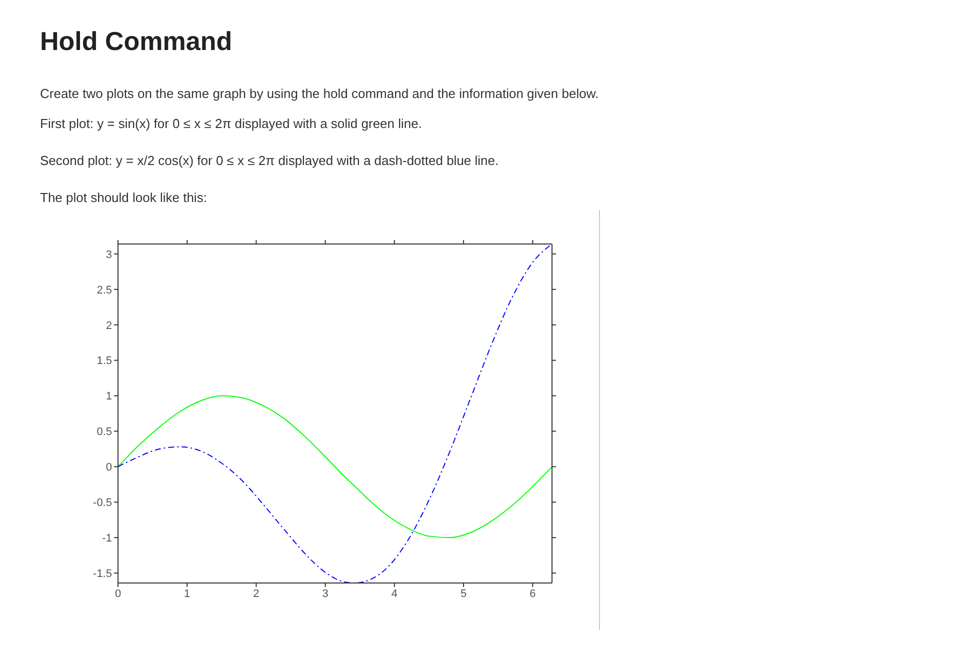 The image size is (955, 664). What do you see at coordinates (102, 503) in the screenshot?
I see `y-tick-label: -0.5` at bounding box center [102, 503].